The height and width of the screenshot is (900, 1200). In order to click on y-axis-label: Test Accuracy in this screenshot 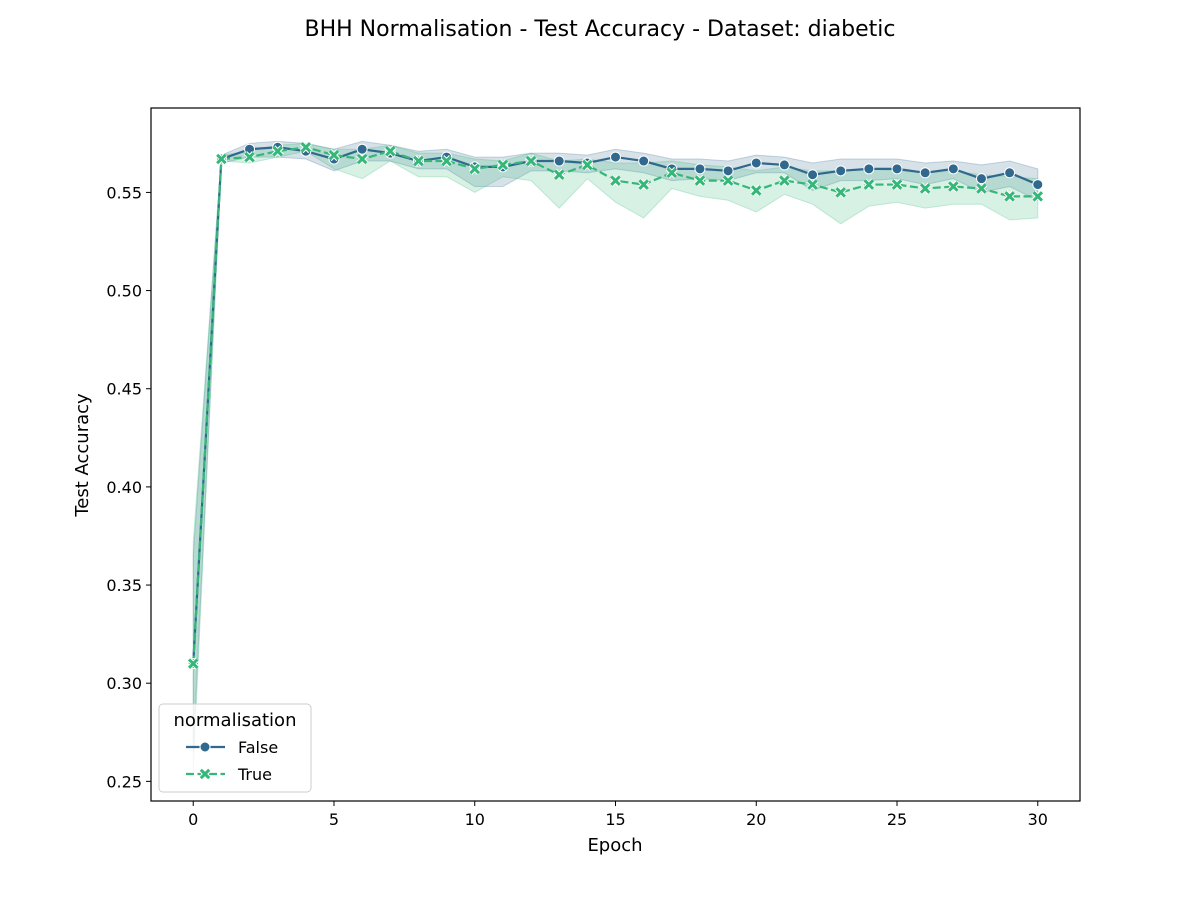, I will do `click(82, 455)`.